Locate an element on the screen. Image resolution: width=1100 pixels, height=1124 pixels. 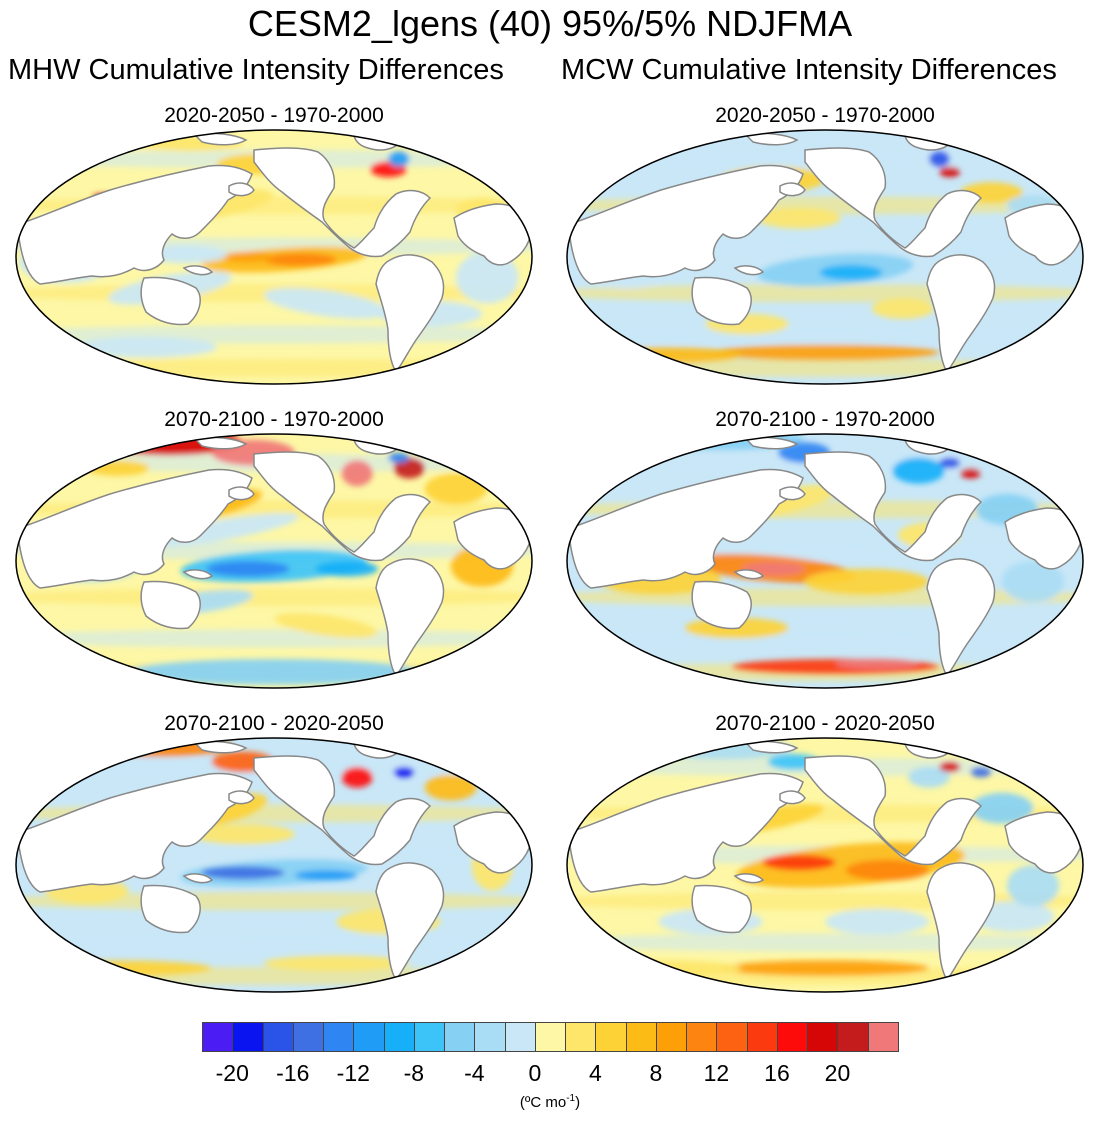
colorbar-tick-label: 16 is located at coordinates (777, 1073).